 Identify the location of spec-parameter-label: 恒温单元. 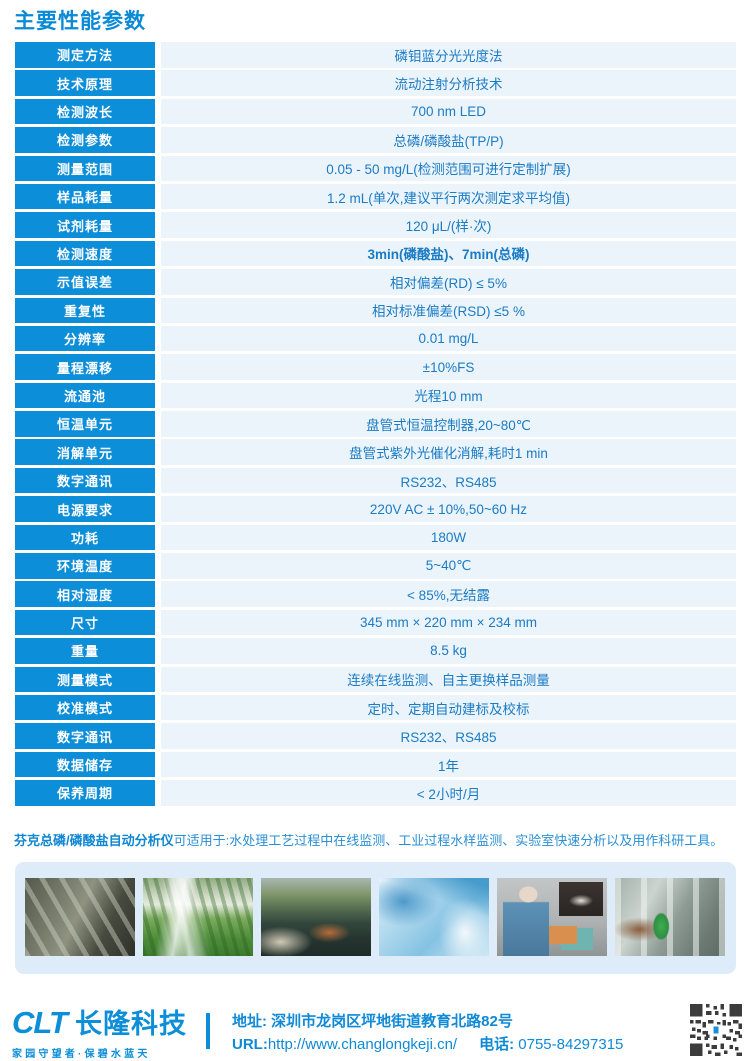
(85, 424).